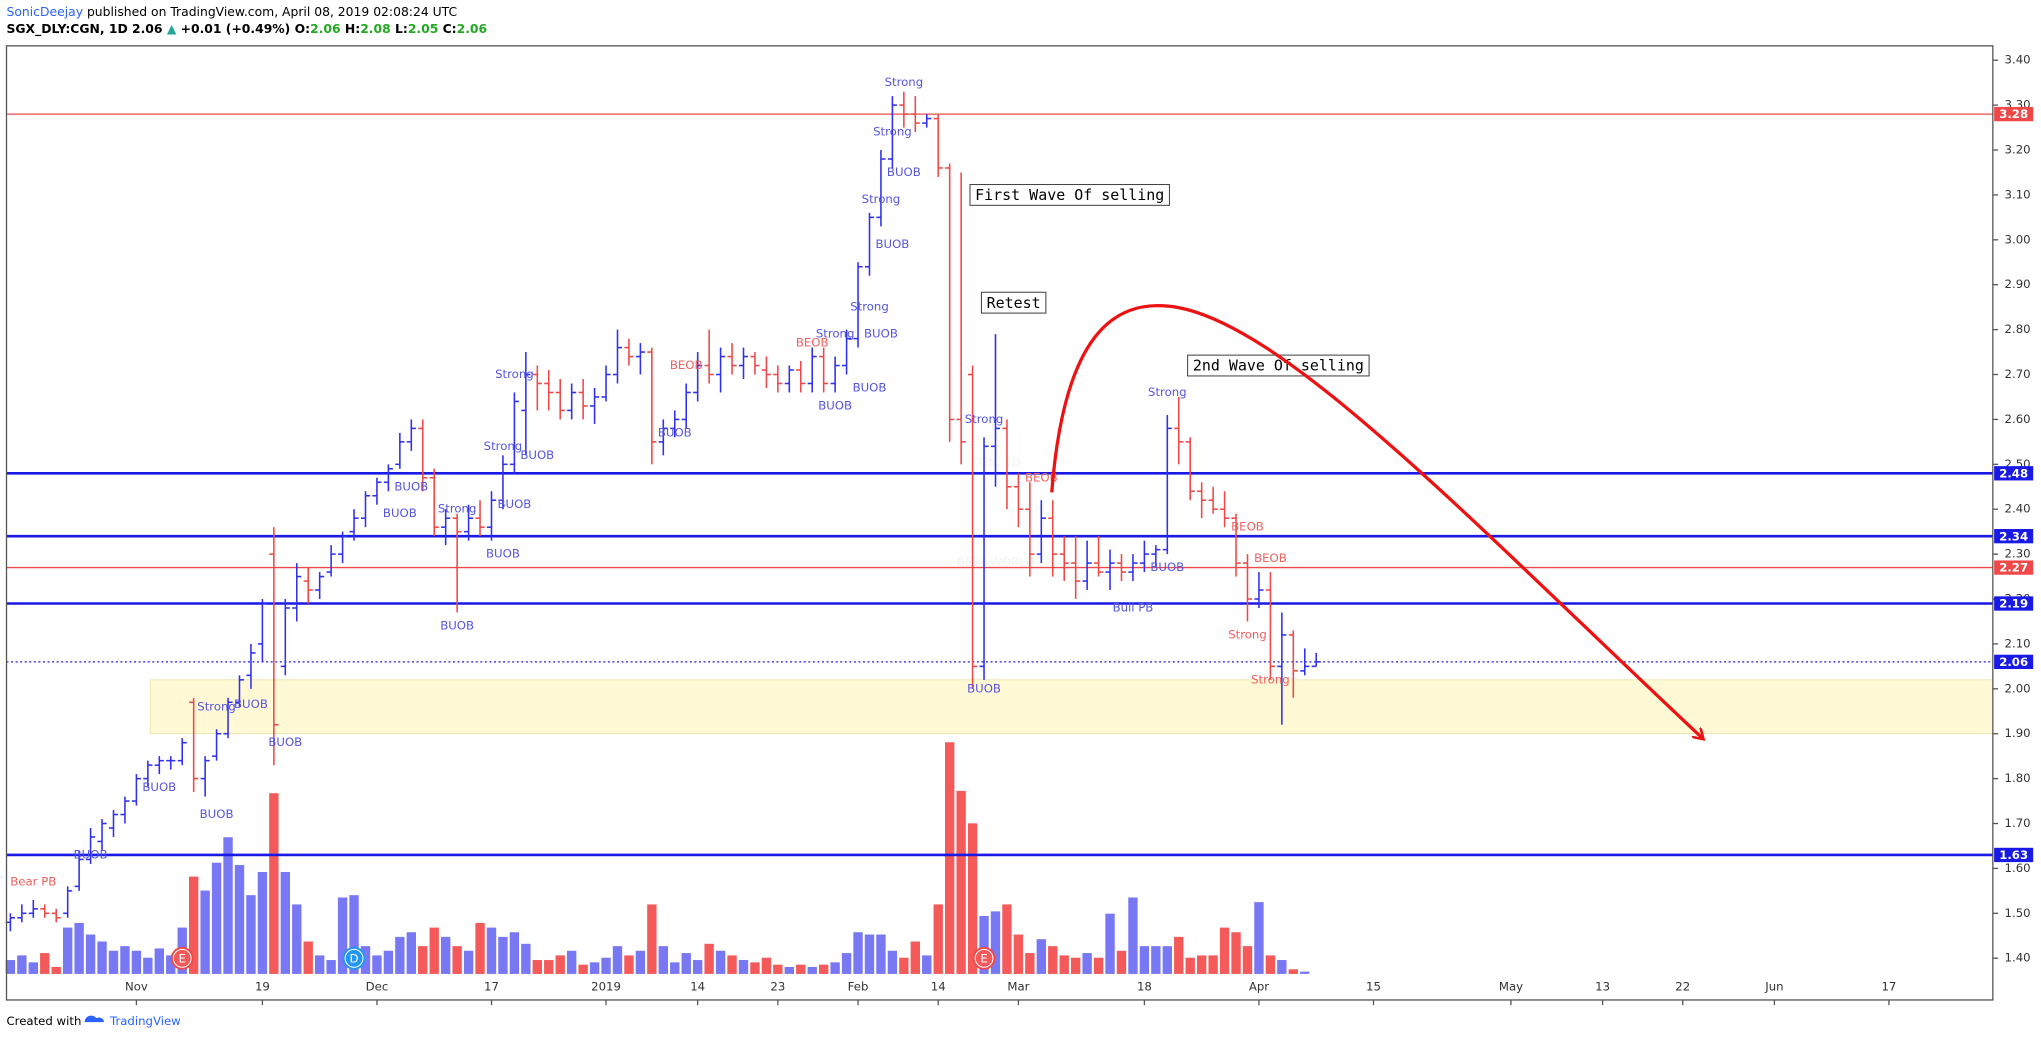 Image resolution: width=2041 pixels, height=1038 pixels. Describe the element at coordinates (2013, 604) in the screenshot. I see `level-label: 2.19` at that location.